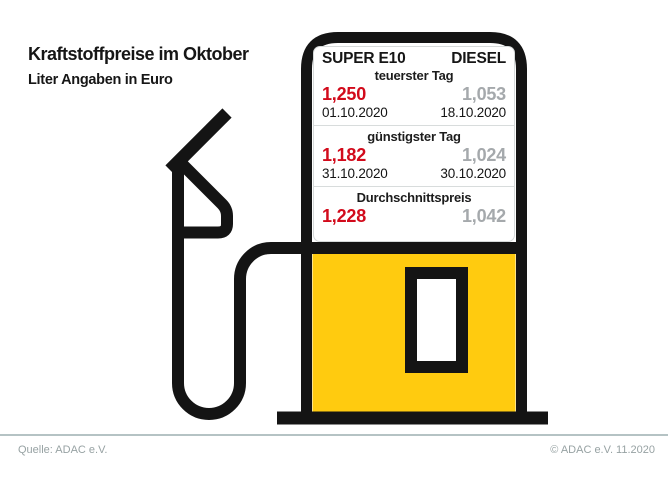 The image size is (668, 477). Describe the element at coordinates (414, 216) in the screenshot. I see `price-row: 1,228 1,042` at that location.